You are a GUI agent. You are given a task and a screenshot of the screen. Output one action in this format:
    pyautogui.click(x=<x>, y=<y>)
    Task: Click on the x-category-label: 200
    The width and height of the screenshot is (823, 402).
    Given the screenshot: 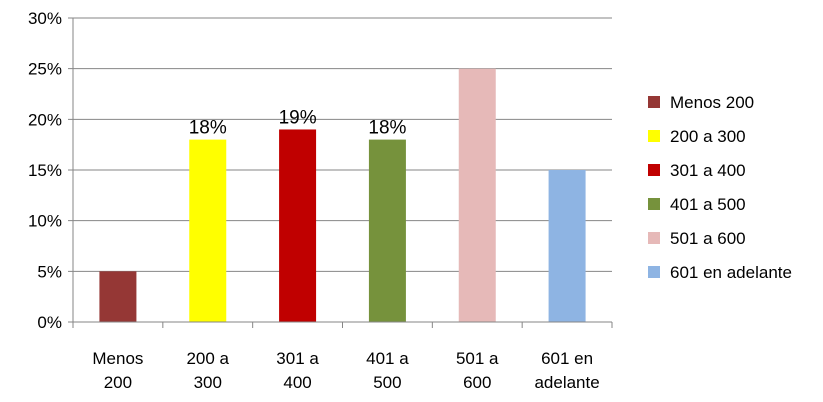 What is the action you would take?
    pyautogui.click(x=118, y=382)
    